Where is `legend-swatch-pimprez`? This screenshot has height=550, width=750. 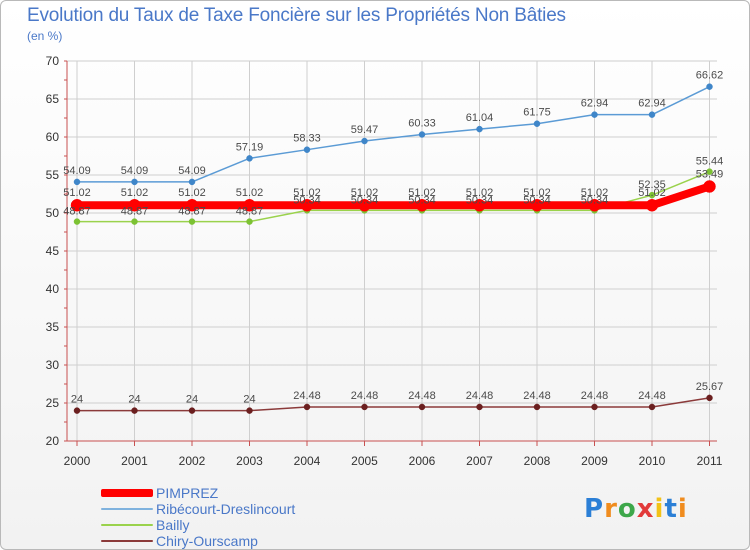
legend-swatch-pimprez is located at coordinates (127, 493).